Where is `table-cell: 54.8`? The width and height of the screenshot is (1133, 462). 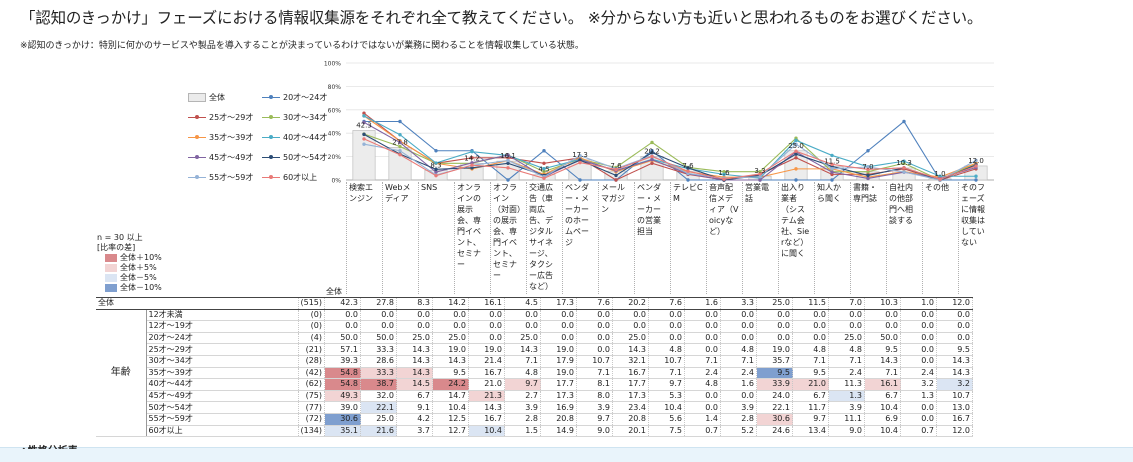 table-cell: 54.8 is located at coordinates (343, 384).